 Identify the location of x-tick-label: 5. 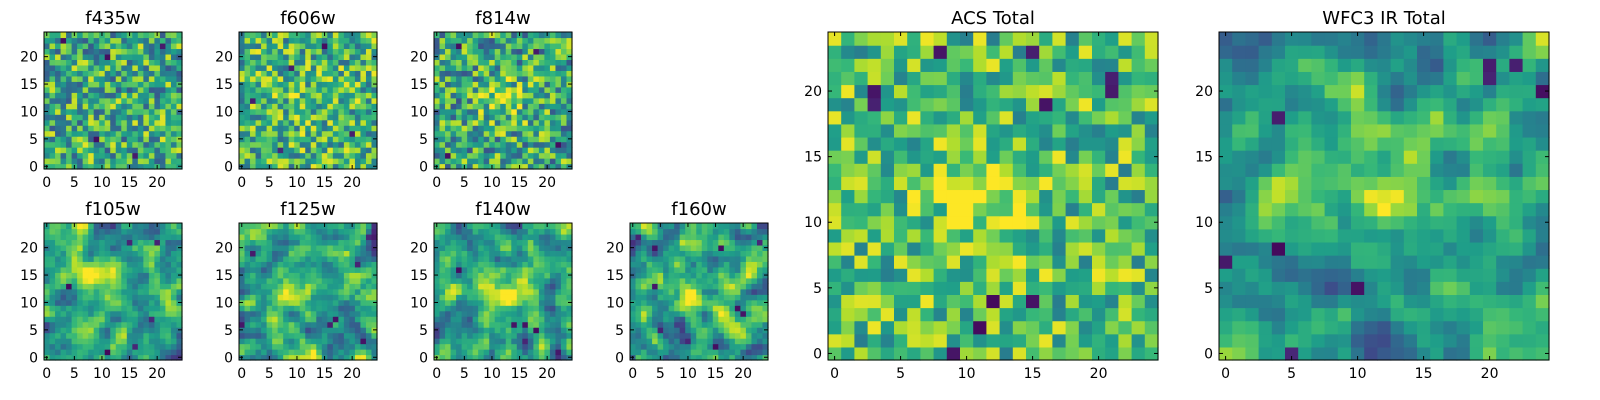
(74, 183).